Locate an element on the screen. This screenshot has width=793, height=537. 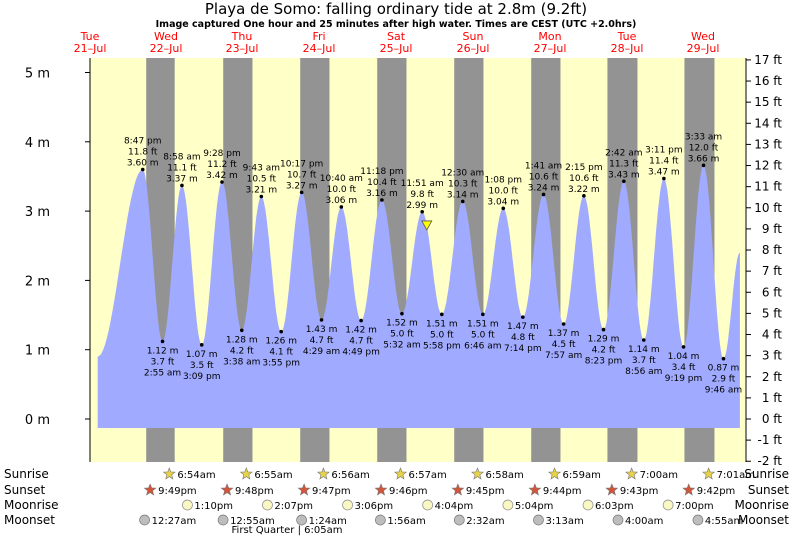
high-tide-feet: 11.3 ft is located at coordinates (624, 164).